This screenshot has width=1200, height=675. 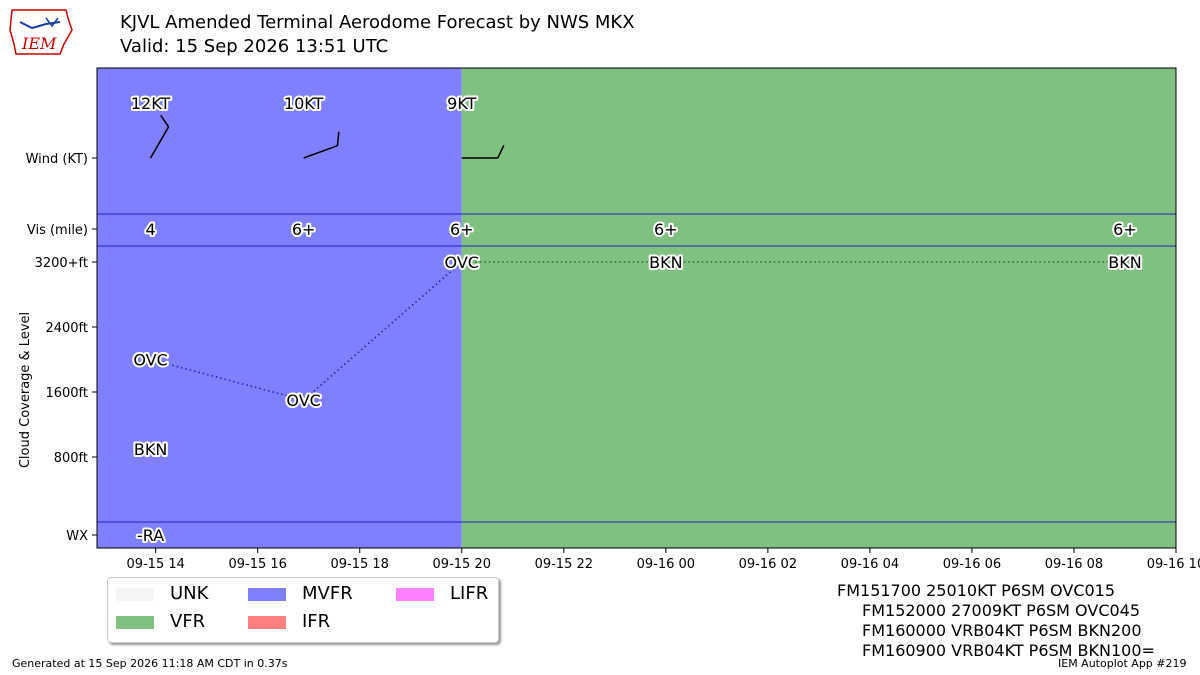 What do you see at coordinates (327, 136) in the screenshot?
I see `wind-barbs` at bounding box center [327, 136].